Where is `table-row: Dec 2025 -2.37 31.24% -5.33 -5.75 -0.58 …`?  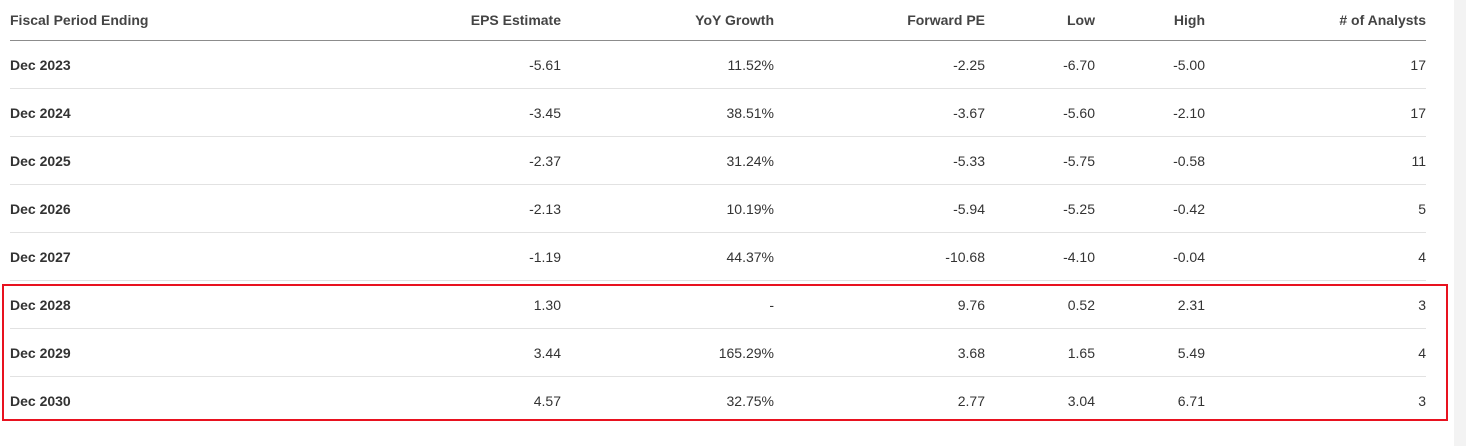 table-row: Dec 2025 -2.37 31.24% -5.33 -5.75 -0.58 … is located at coordinates (718, 160).